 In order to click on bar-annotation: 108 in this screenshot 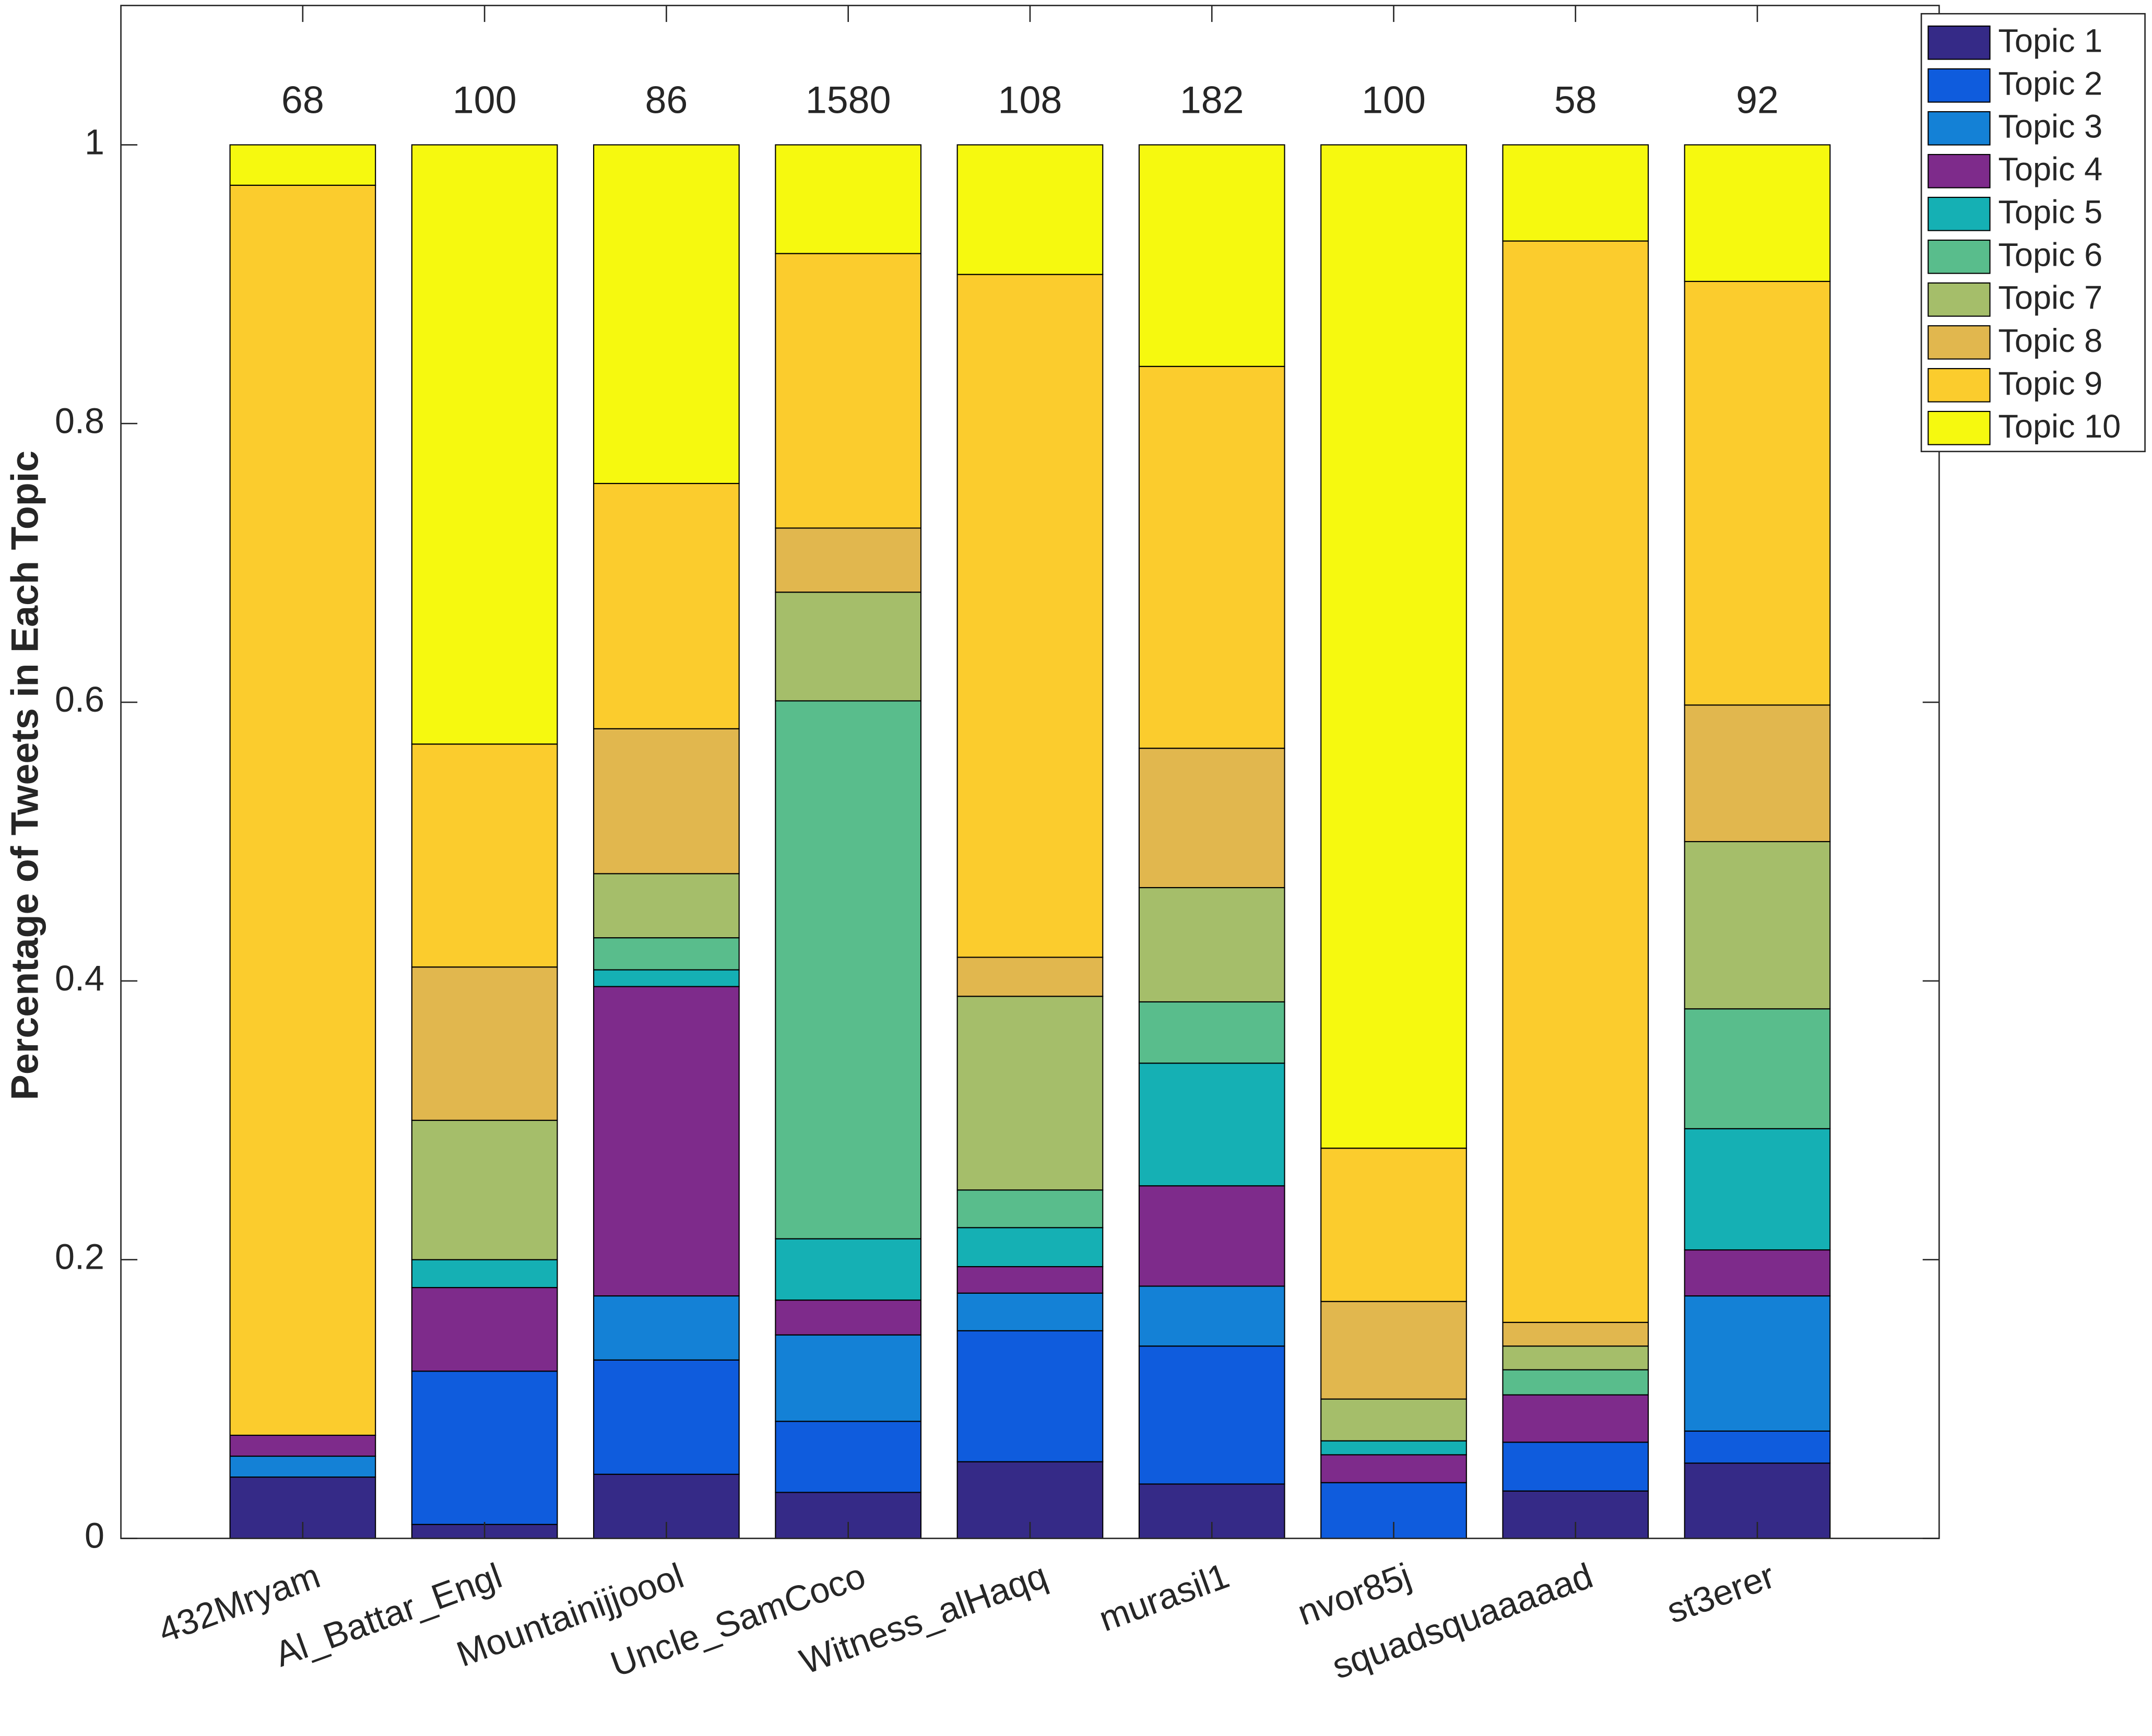, I will do `click(1030, 100)`.